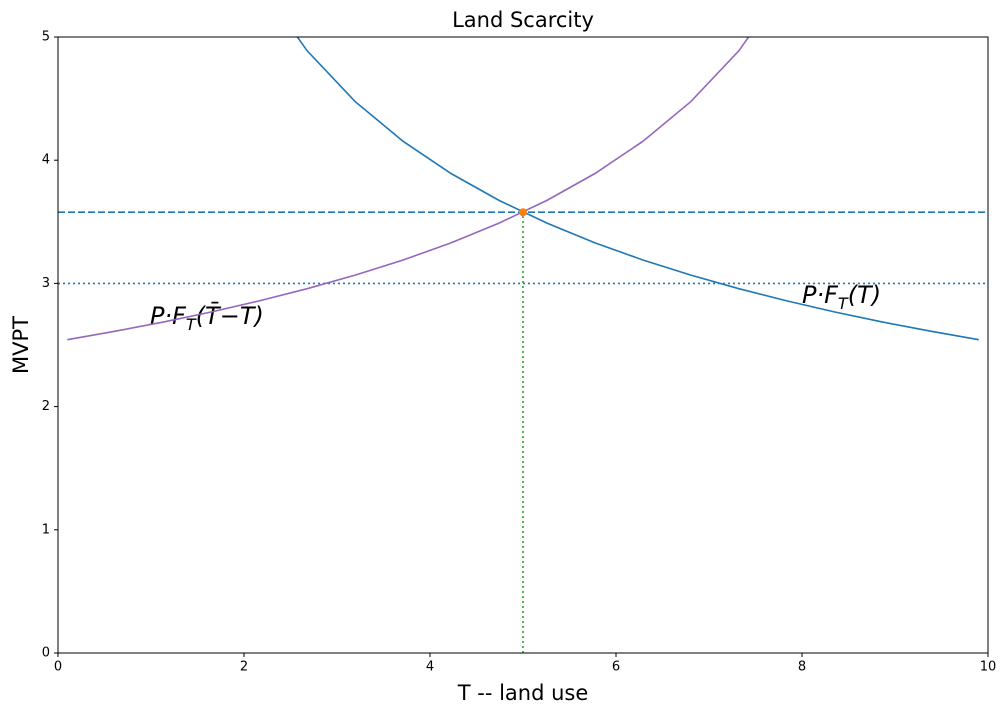  I want to click on y-tick-label: 1, so click(46, 529).